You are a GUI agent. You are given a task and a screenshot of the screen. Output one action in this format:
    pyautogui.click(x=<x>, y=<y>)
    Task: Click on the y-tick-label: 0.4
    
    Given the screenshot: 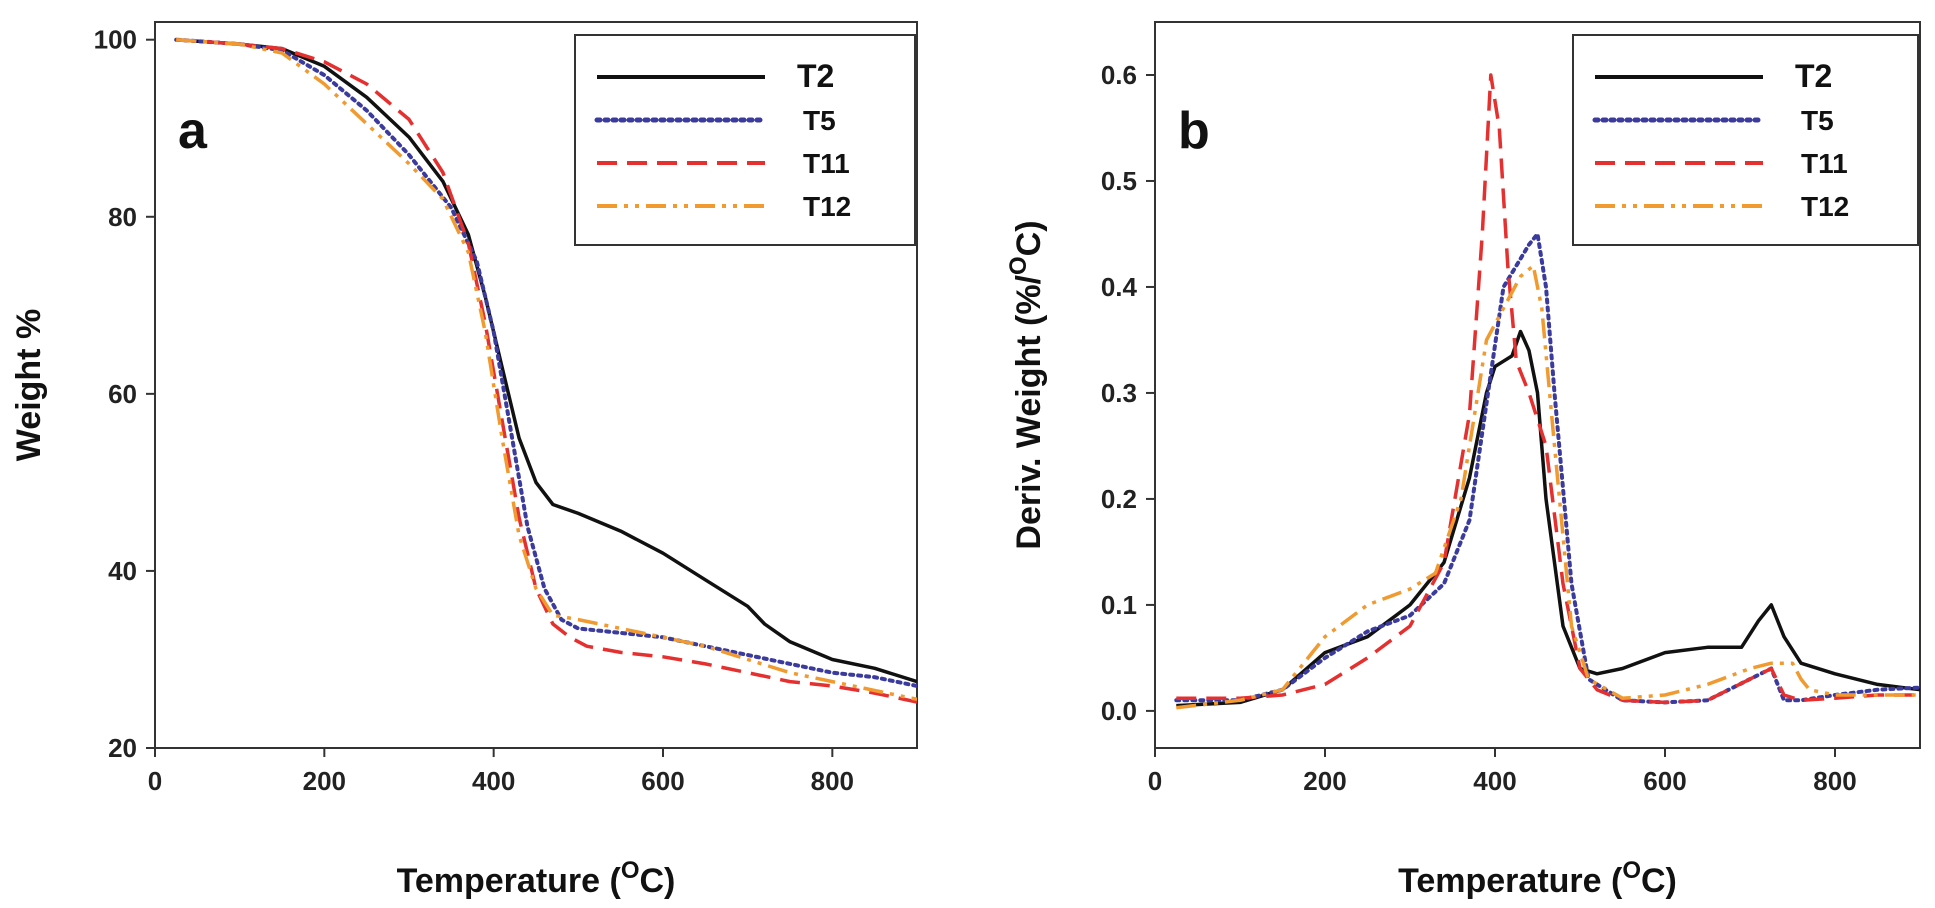 What is the action you would take?
    pyautogui.click(x=1119, y=287)
    